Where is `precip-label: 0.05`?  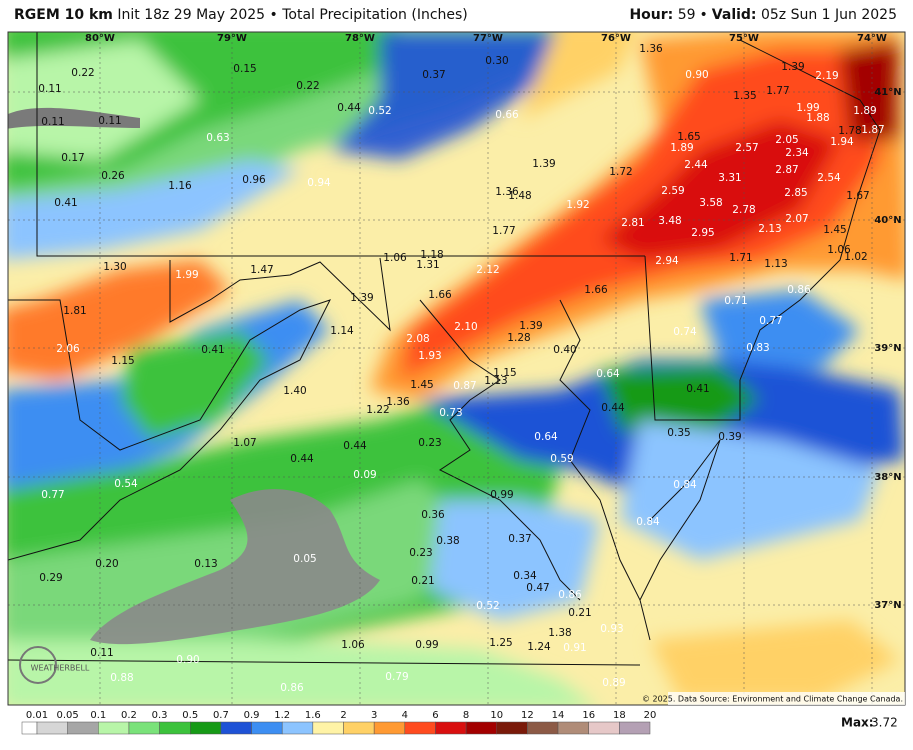 precip-label: 0.05 is located at coordinates (304, 559).